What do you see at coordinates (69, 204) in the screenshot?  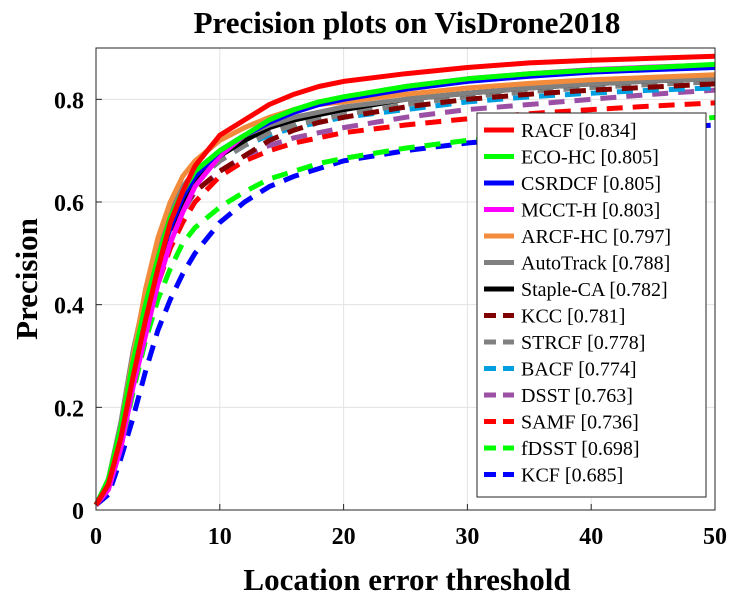 I see `y-tick-label: 0.6` at bounding box center [69, 204].